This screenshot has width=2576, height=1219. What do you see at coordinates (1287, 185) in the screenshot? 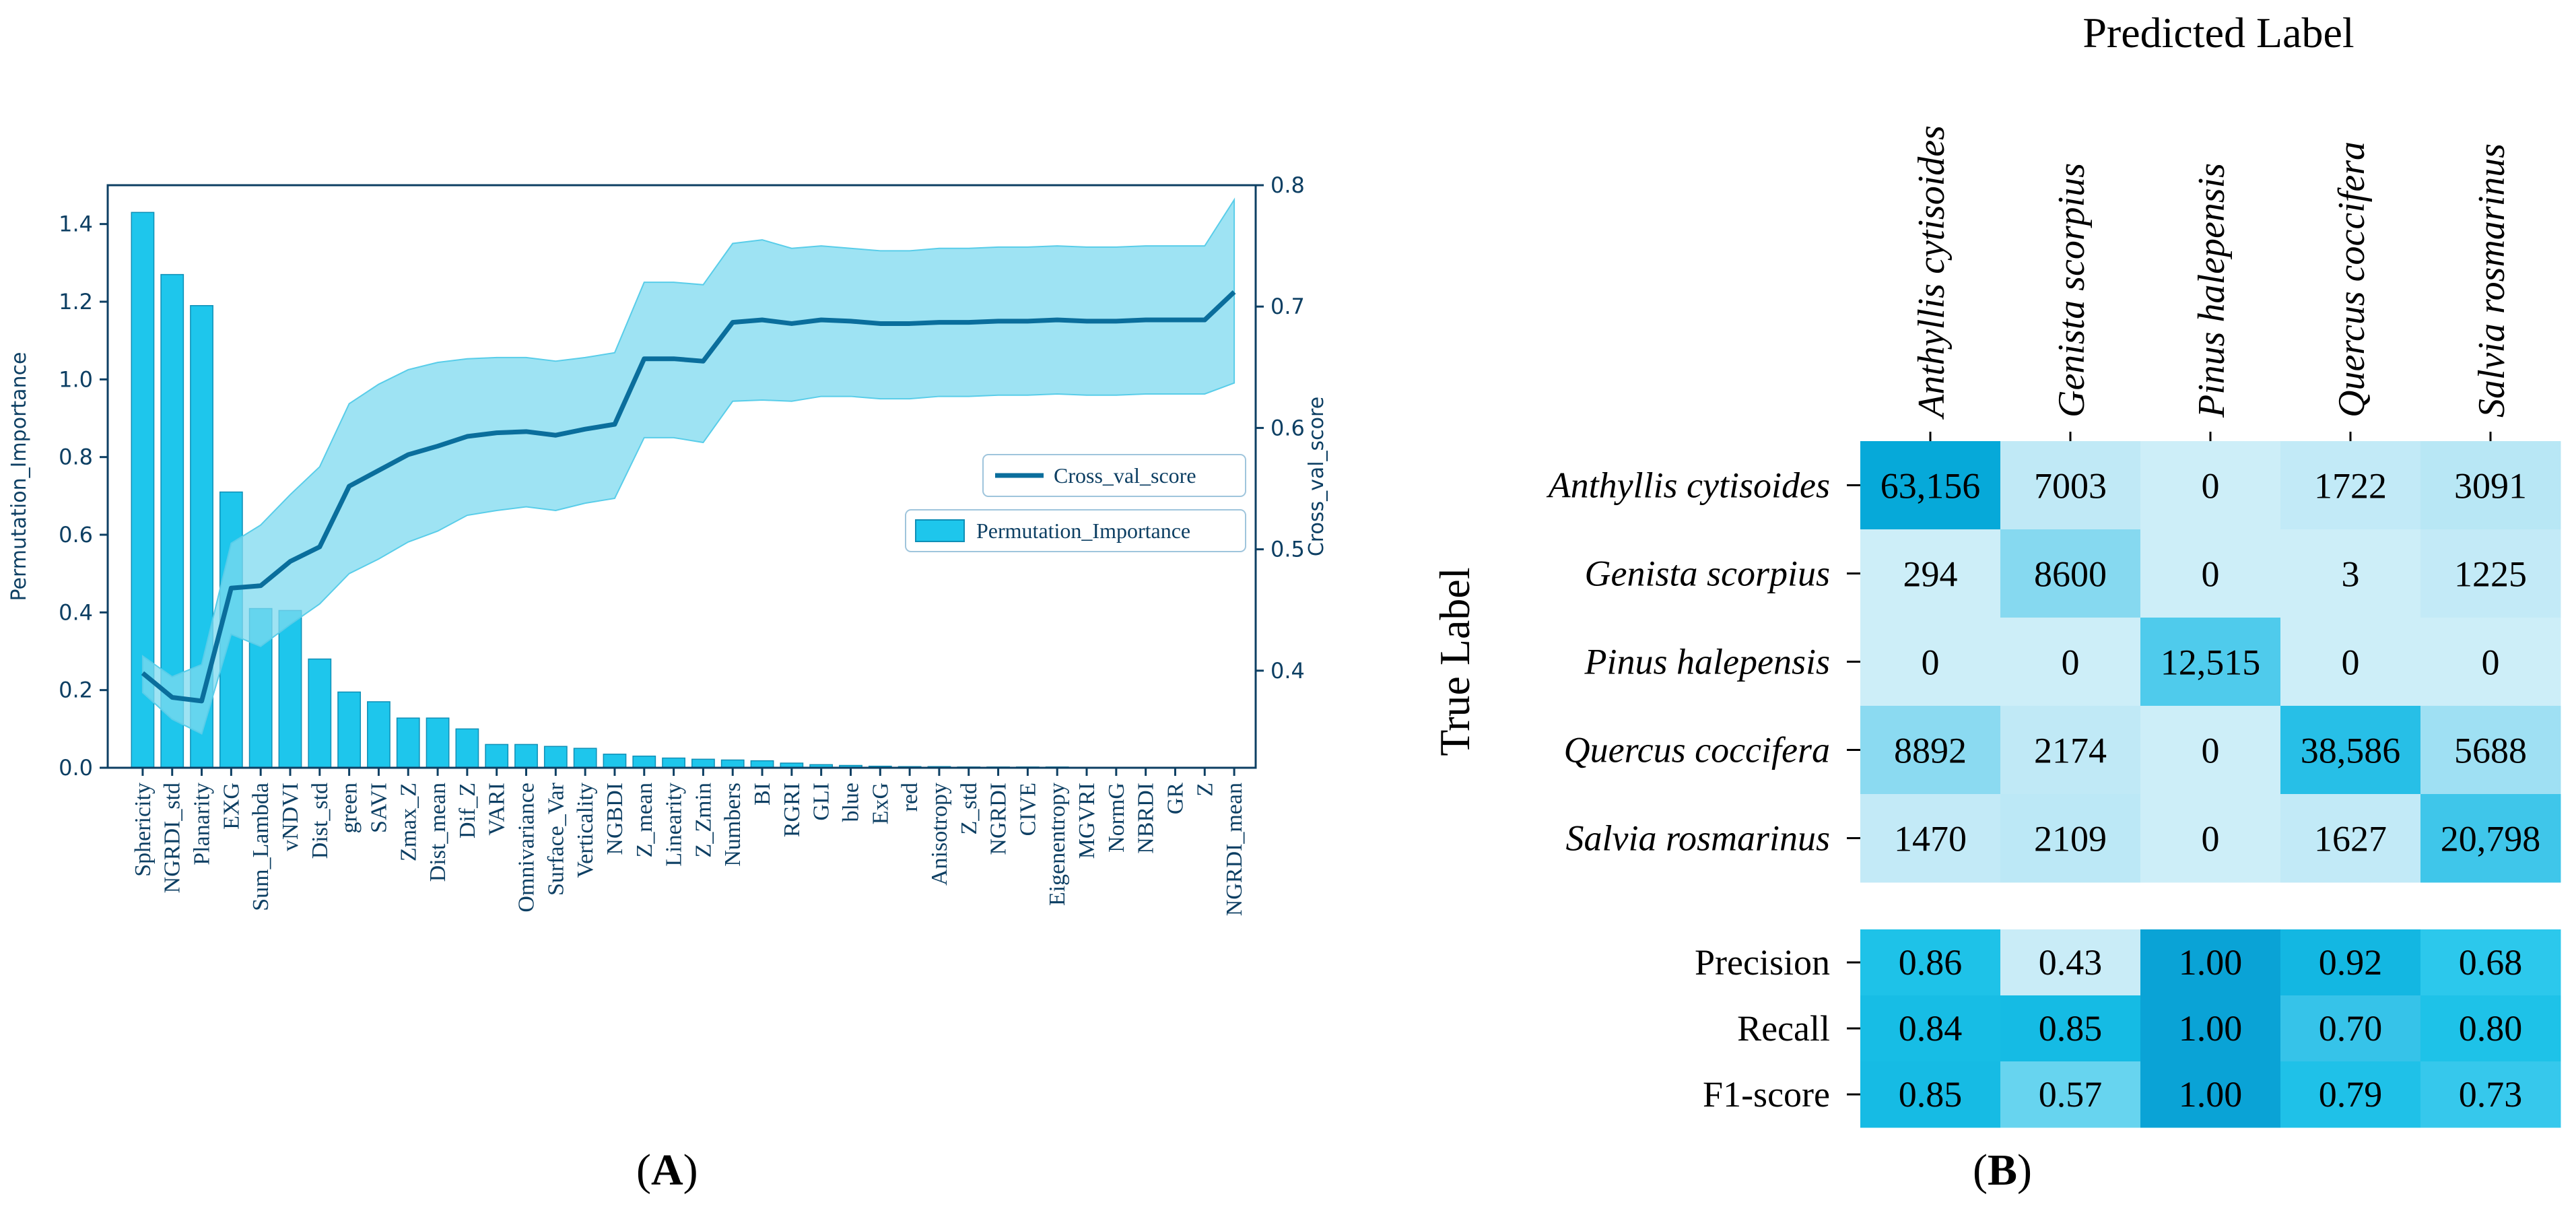
I see `y-right-tick-label: 0.8` at bounding box center [1287, 185].